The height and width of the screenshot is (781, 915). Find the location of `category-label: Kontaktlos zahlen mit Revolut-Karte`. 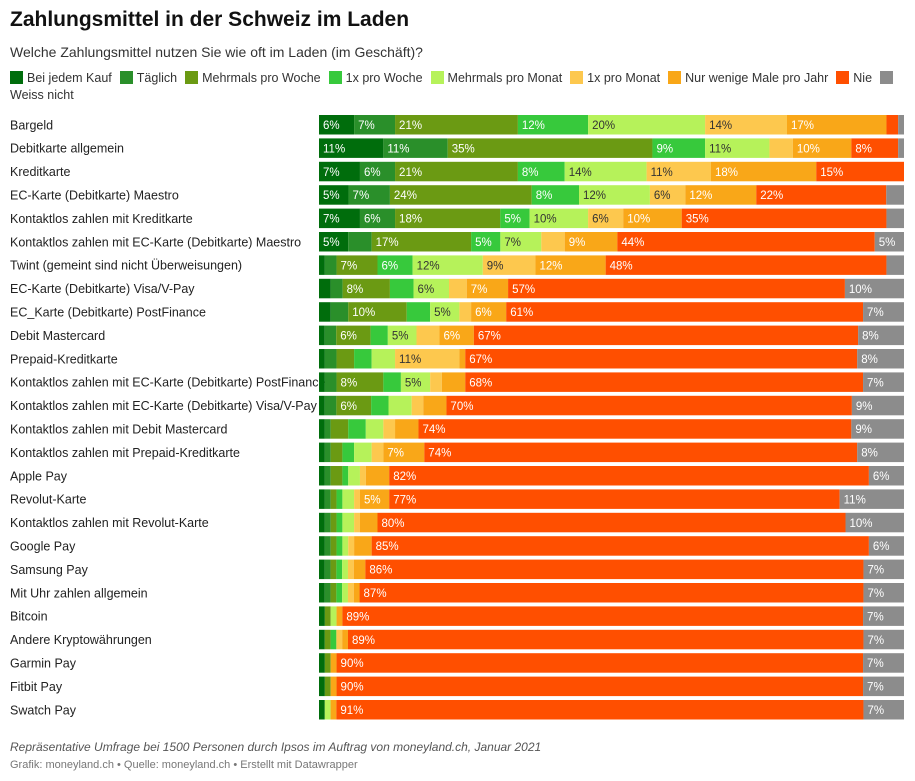

category-label: Kontaktlos zahlen mit Revolut-Karte is located at coordinates (109, 523).